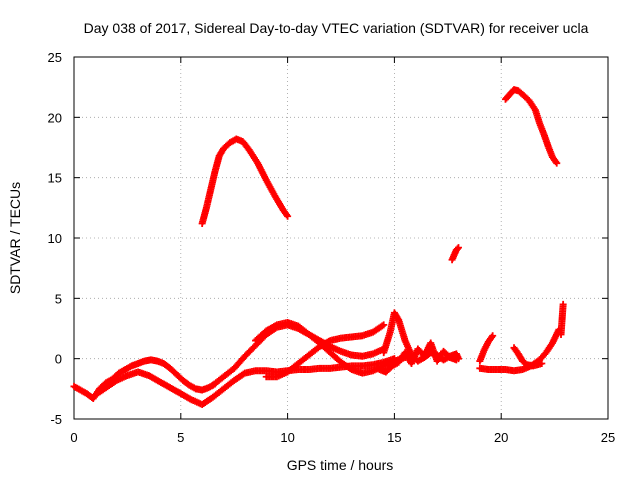  I want to click on x-axis-label: GPS time / hours, so click(340, 465).